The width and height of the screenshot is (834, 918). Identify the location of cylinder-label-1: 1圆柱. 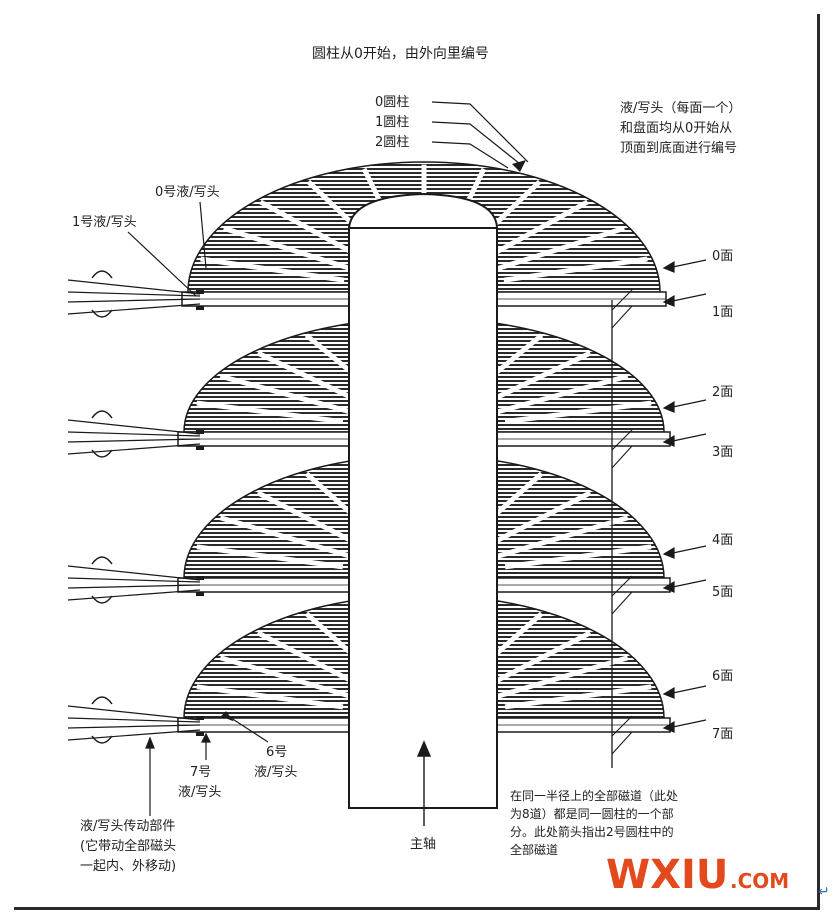
(392, 122).